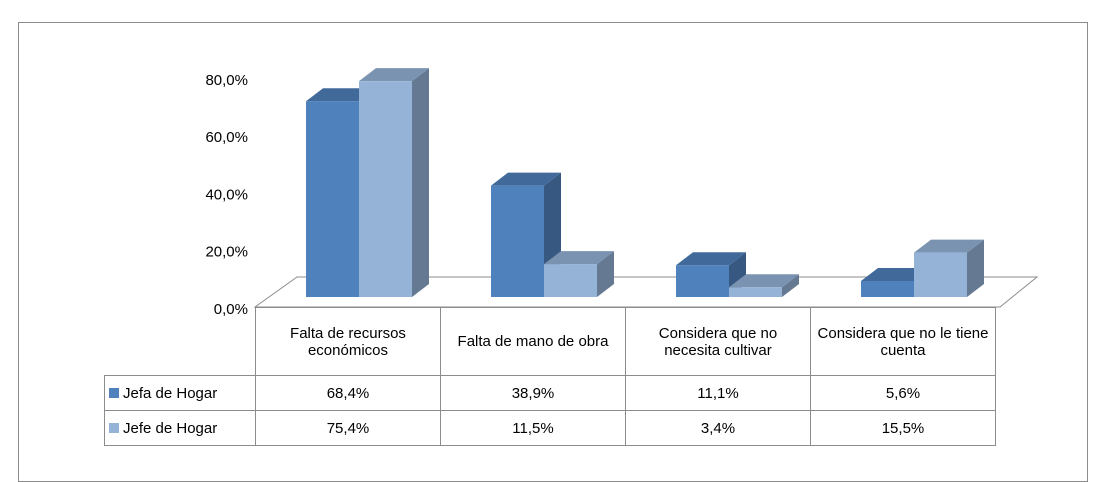 The width and height of the screenshot is (1104, 482). Describe the element at coordinates (226, 80) in the screenshot. I see `y-tick-label: 80,0%` at that location.